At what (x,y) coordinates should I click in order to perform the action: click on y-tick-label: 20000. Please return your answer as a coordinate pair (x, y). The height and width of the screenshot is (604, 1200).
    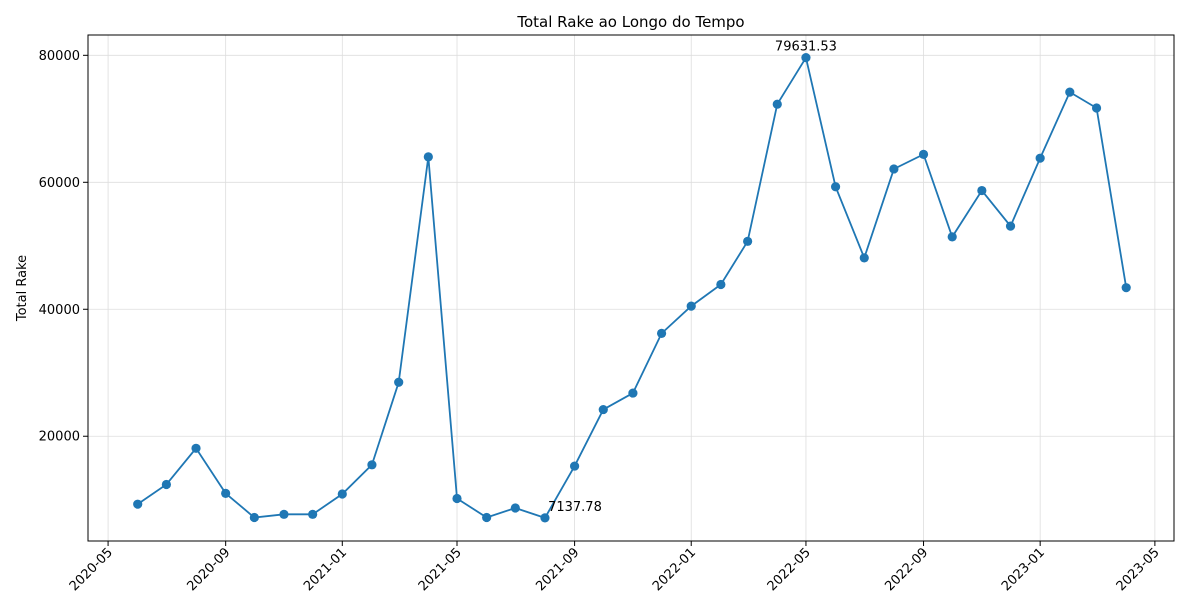
    Looking at the image, I should click on (59, 437).